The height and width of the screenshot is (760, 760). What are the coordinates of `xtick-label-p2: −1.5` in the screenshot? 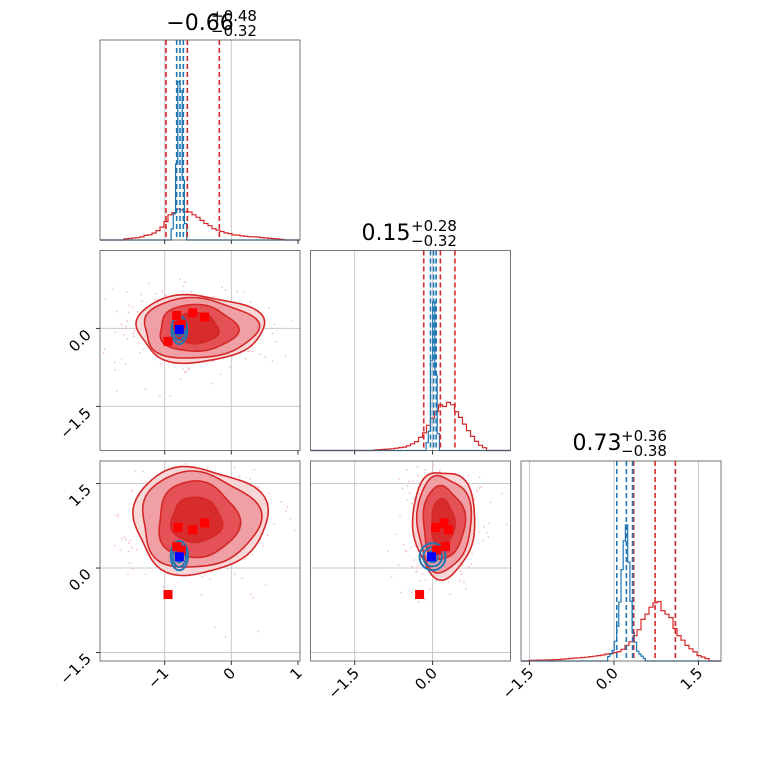 It's located at (518, 683).